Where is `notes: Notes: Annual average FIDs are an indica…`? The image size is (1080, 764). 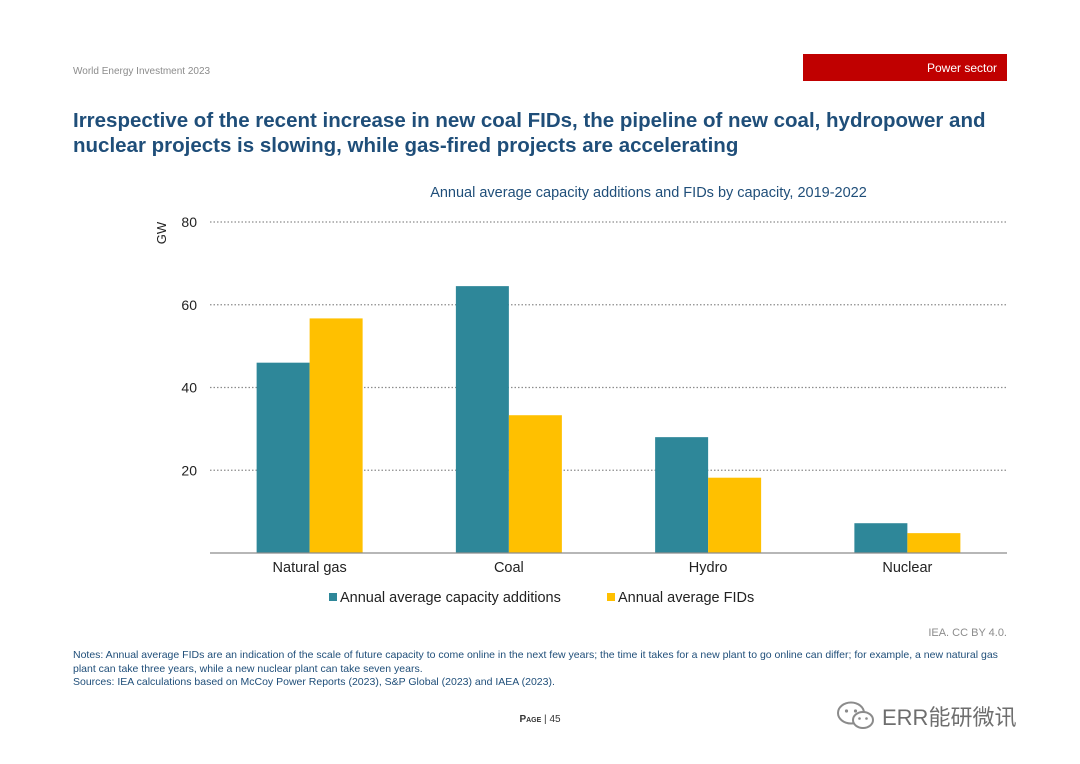
notes: Notes: Annual average FIDs are an indica… is located at coordinates (543, 669).